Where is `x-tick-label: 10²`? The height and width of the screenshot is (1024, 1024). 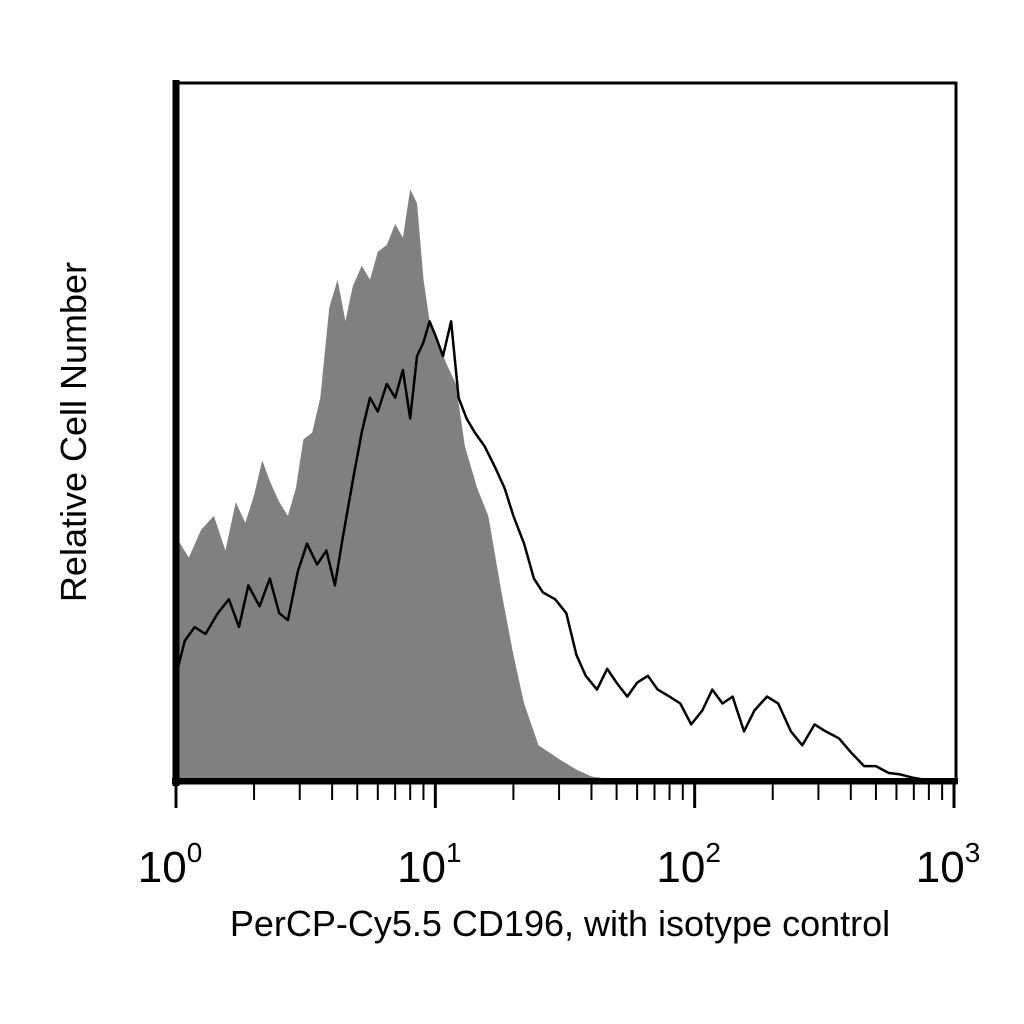
x-tick-label: 10² is located at coordinates (688, 864).